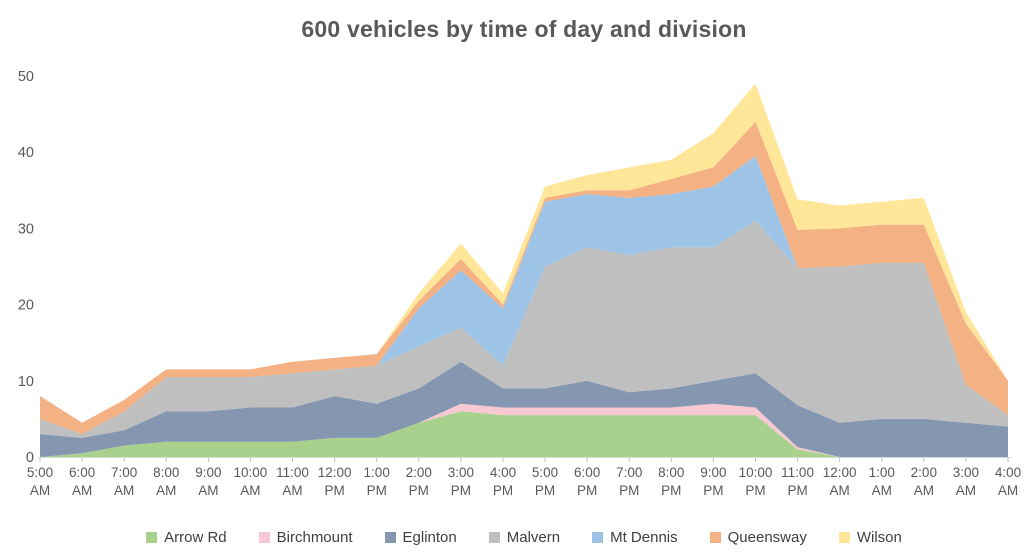  I want to click on legend-item-eglinton: Eglinton, so click(420, 537).